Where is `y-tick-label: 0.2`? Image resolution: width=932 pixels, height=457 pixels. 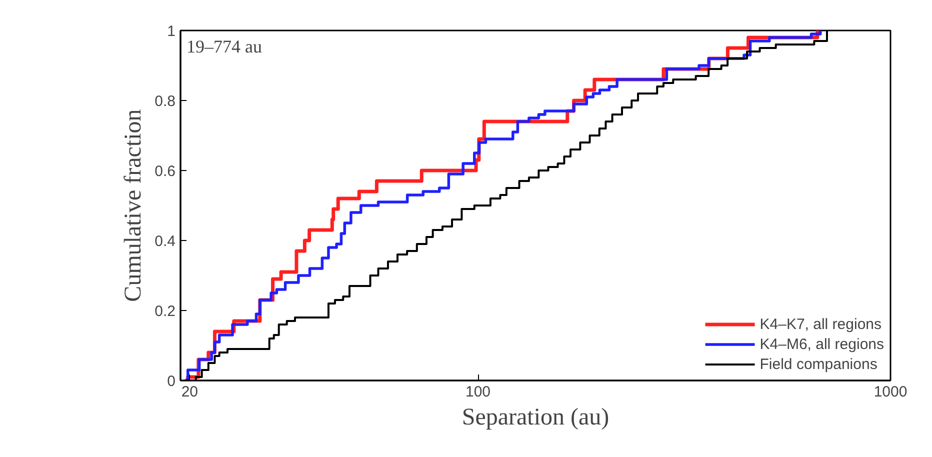 y-tick-label: 0.2 is located at coordinates (165, 311).